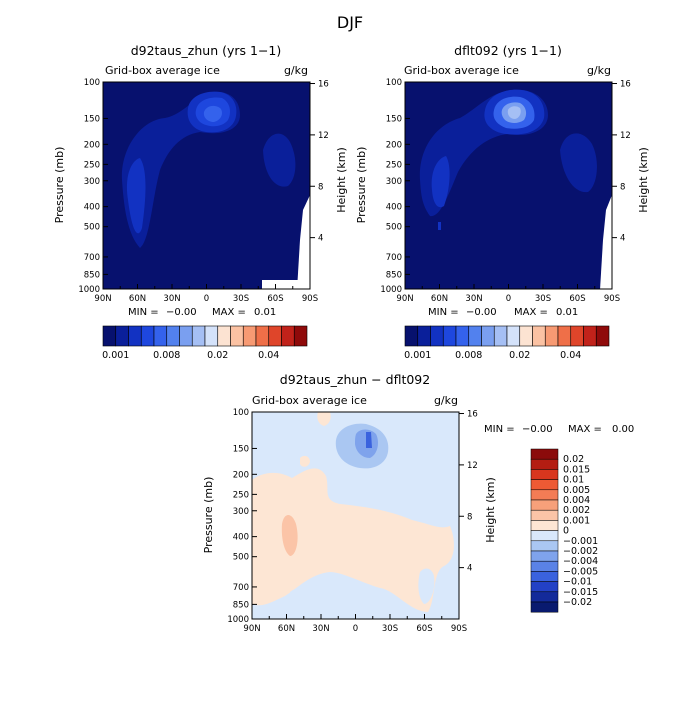 This screenshot has height=705, width=700. I want to click on panel-left-ytick-label: 400, so click(92, 208).